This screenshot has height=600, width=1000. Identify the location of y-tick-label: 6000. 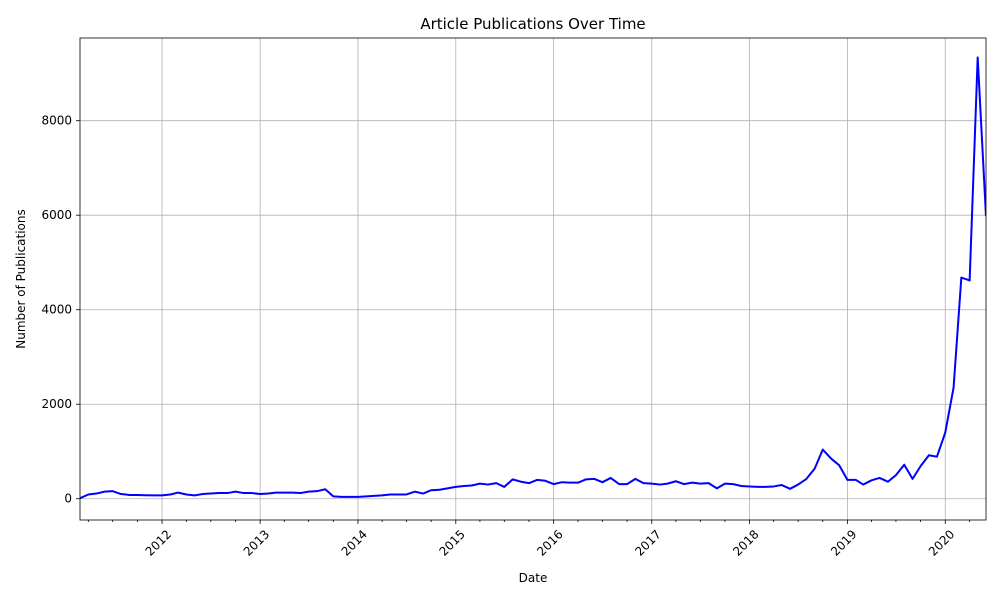
(56, 215).